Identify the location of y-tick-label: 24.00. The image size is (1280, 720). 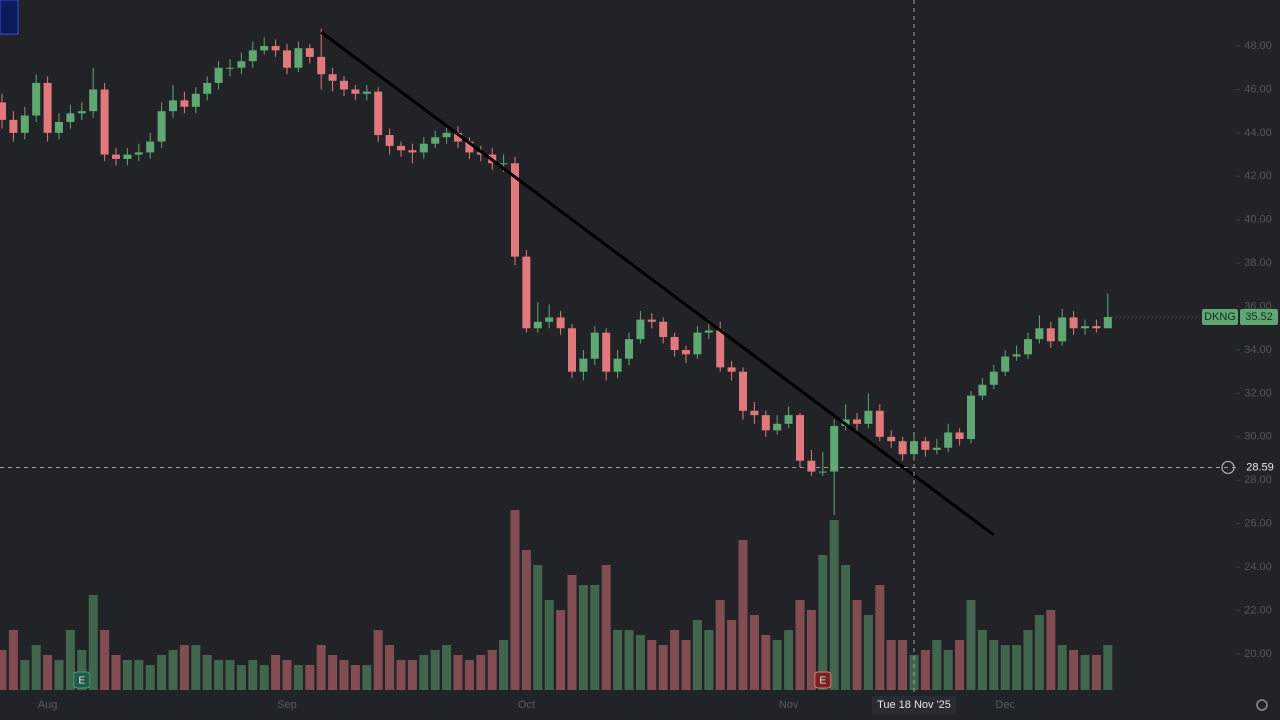
(1258, 567).